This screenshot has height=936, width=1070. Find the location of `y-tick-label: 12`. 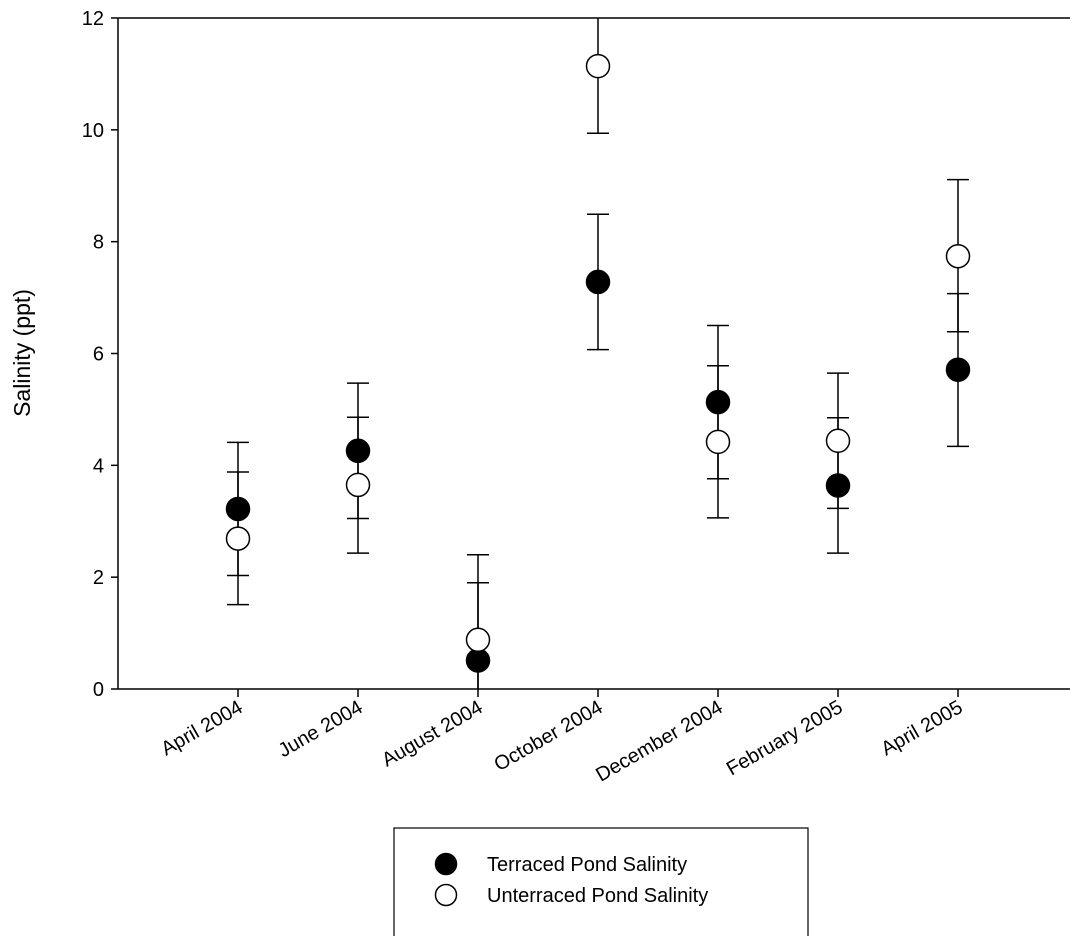

y-tick-label: 12 is located at coordinates (93, 19).